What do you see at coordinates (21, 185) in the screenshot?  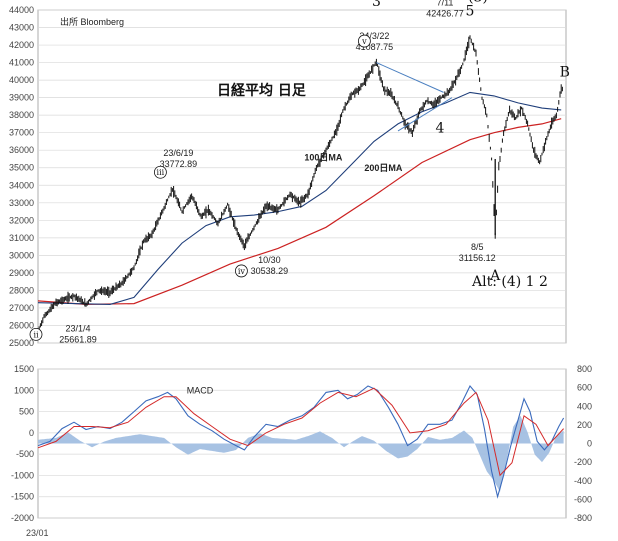 I see `price-y-tick: 34000` at bounding box center [21, 185].